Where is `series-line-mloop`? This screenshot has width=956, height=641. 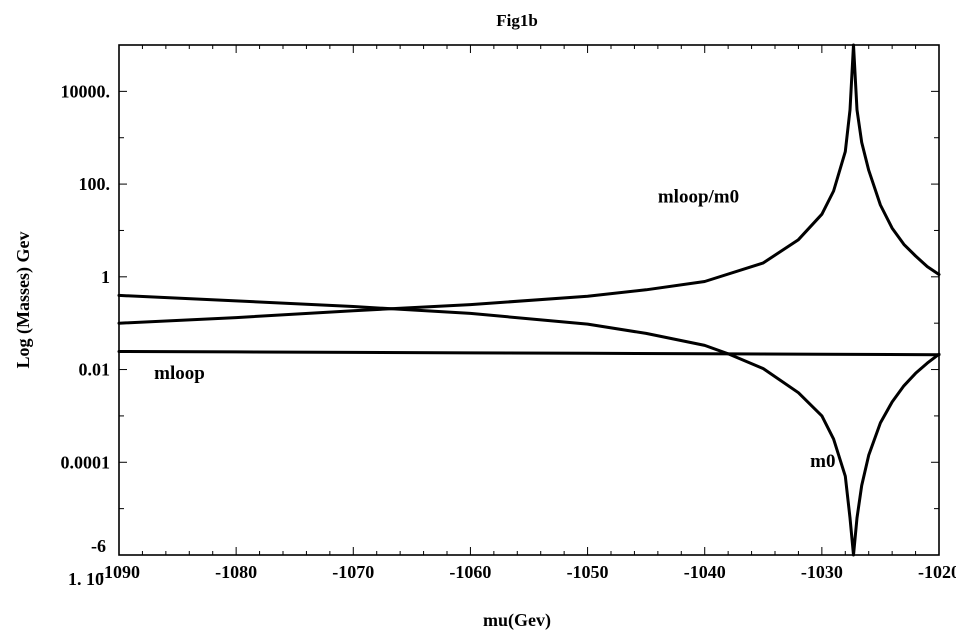 series-line-mloop is located at coordinates (529, 353).